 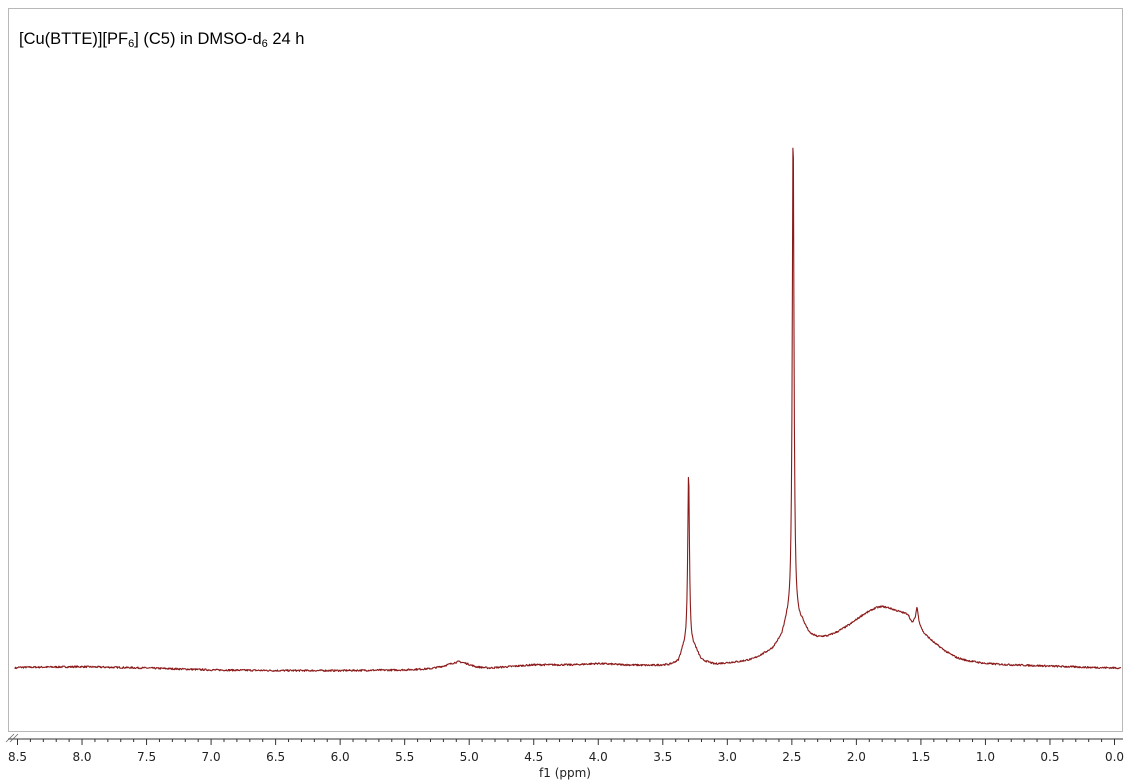 I want to click on x-axis-title: f1 (ppm), so click(x=565, y=773).